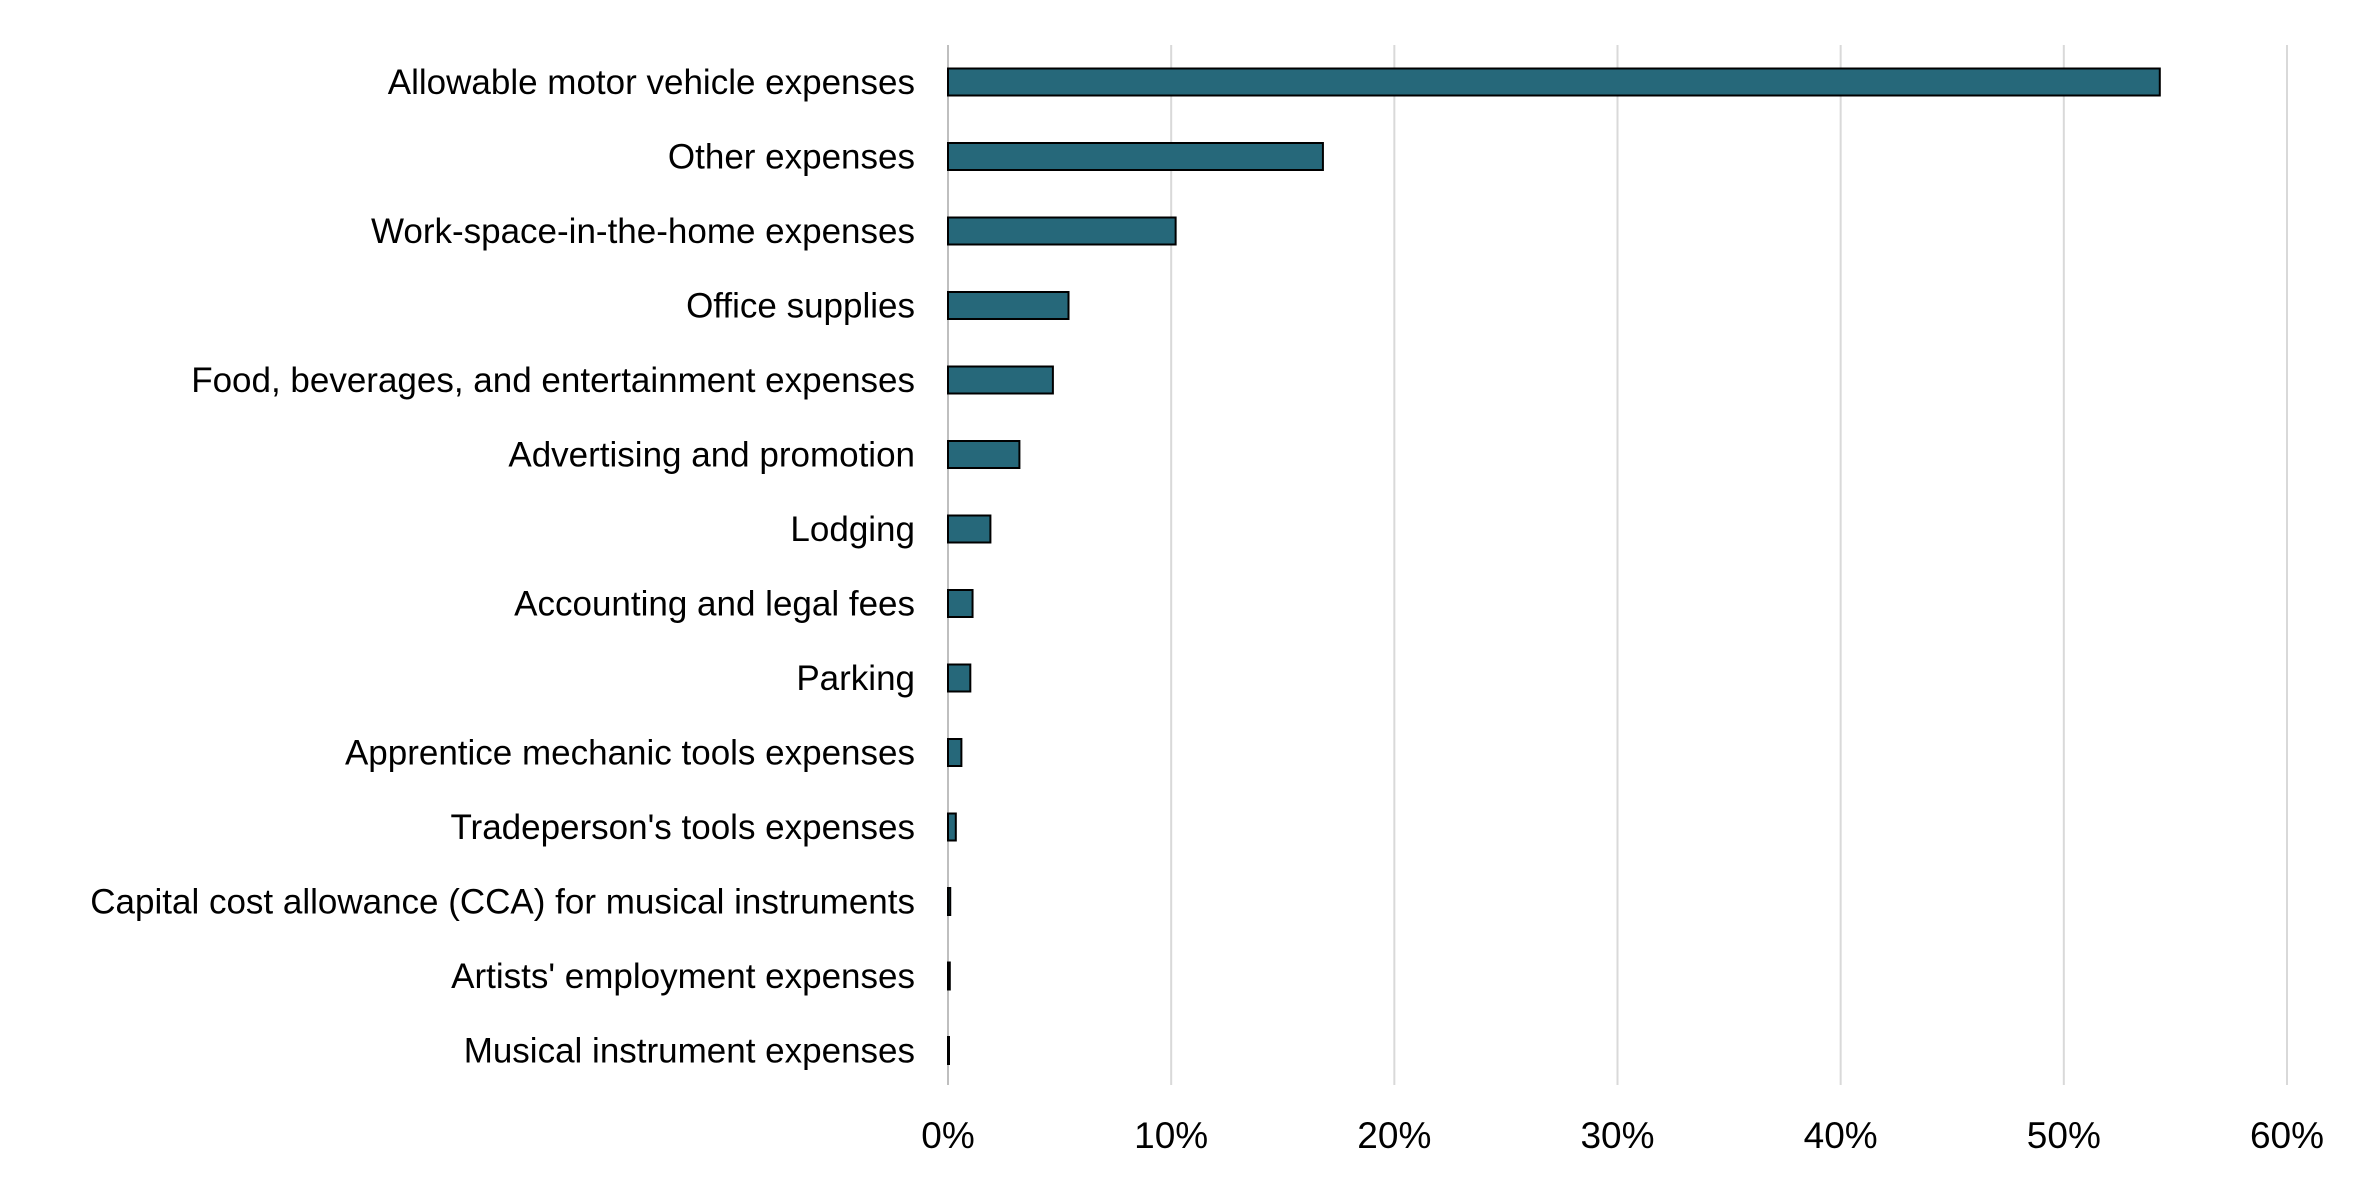 This screenshot has height=1181, width=2361. What do you see at coordinates (2287, 1135) in the screenshot?
I see `x-tick-label: 60%` at bounding box center [2287, 1135].